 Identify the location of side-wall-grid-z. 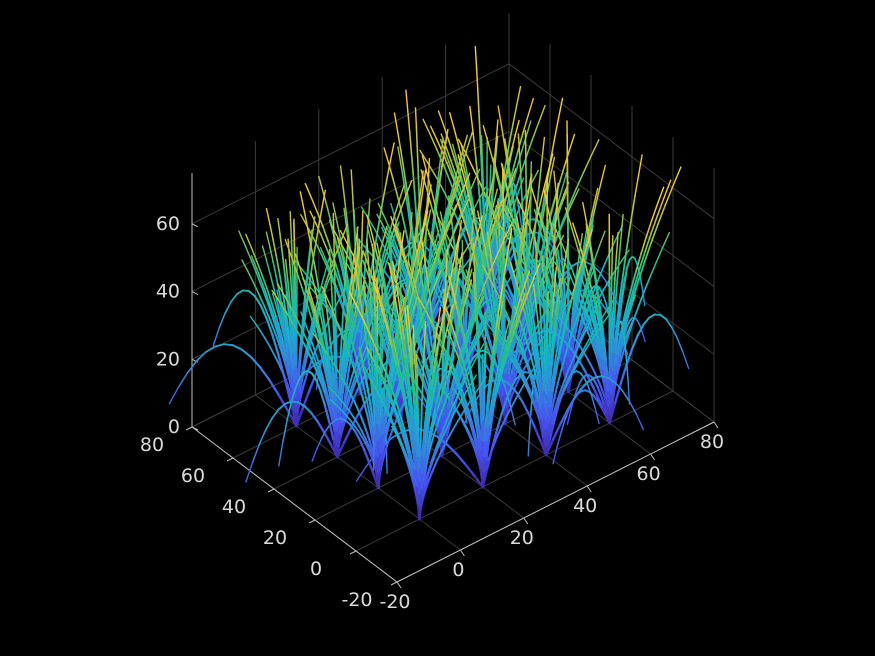
(611, 141).